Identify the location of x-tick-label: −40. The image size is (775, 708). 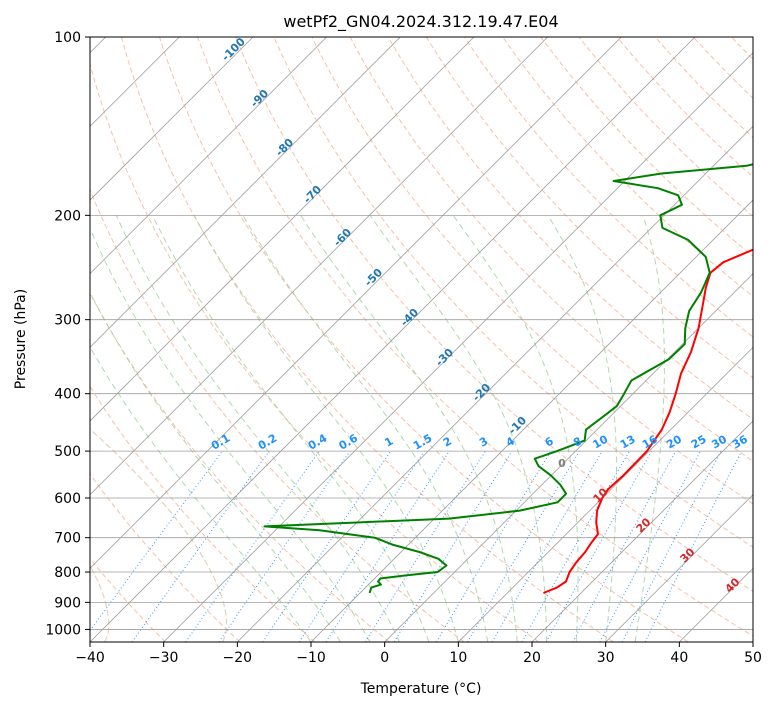
(90, 658).